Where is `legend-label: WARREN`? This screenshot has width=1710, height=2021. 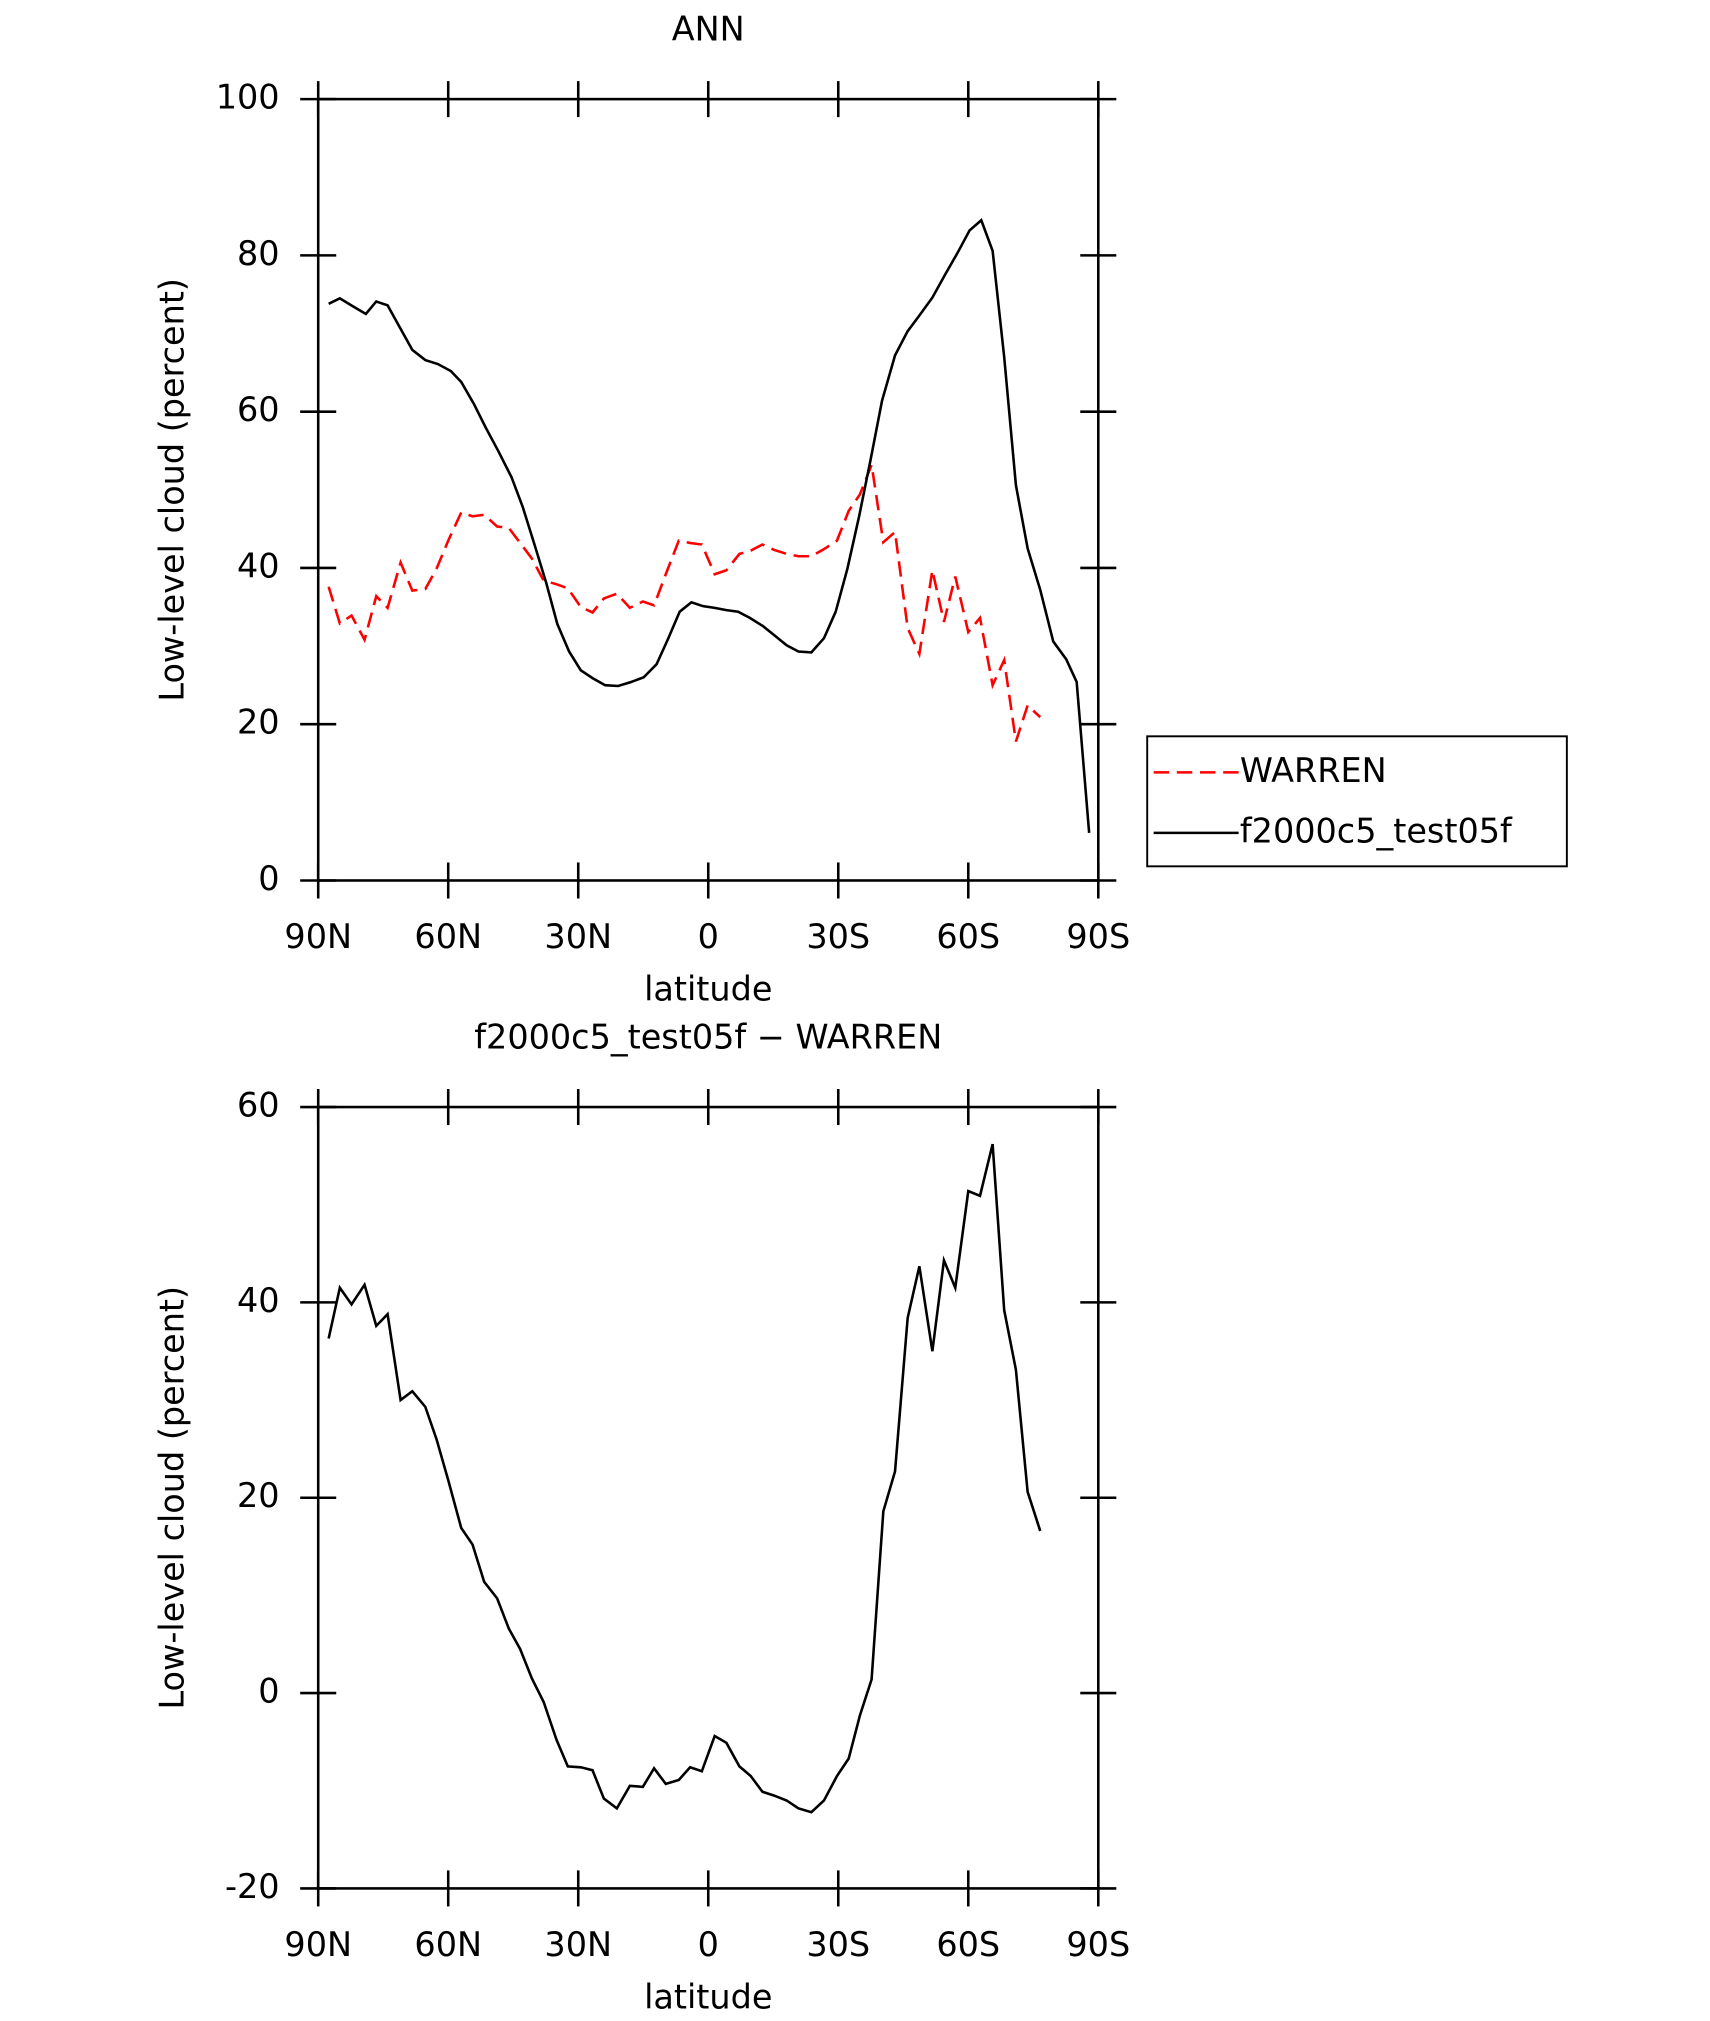 legend-label: WARREN is located at coordinates (1313, 770).